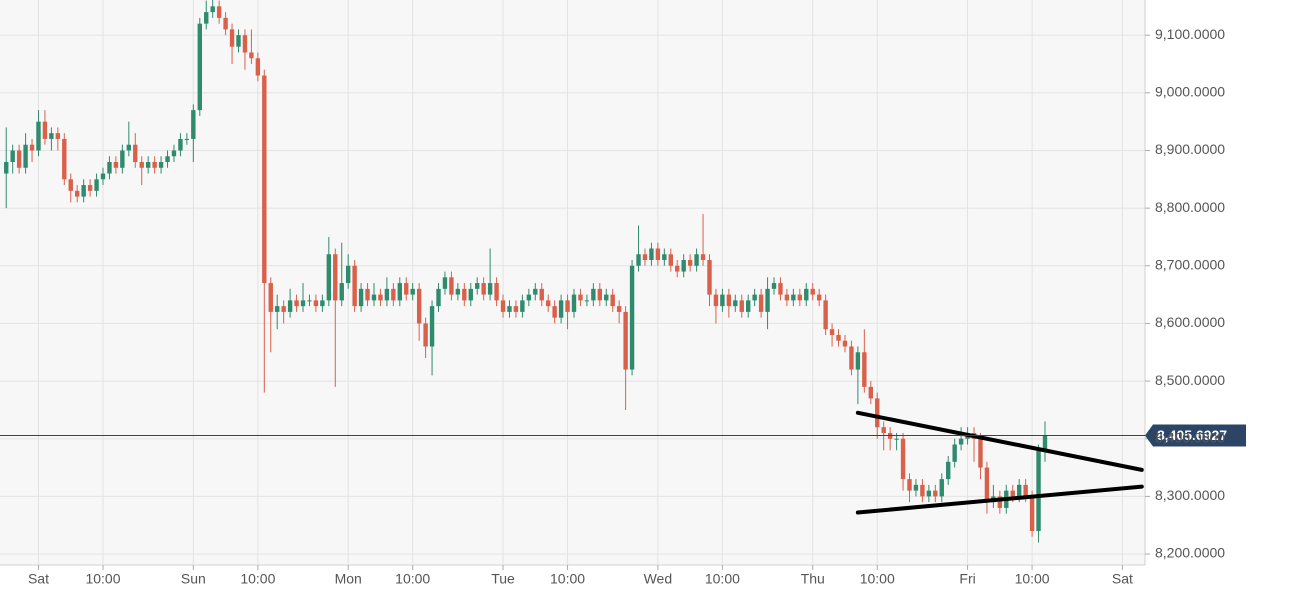  Describe the element at coordinates (348, 579) in the screenshot. I see `x-tick-label: Mon` at that location.